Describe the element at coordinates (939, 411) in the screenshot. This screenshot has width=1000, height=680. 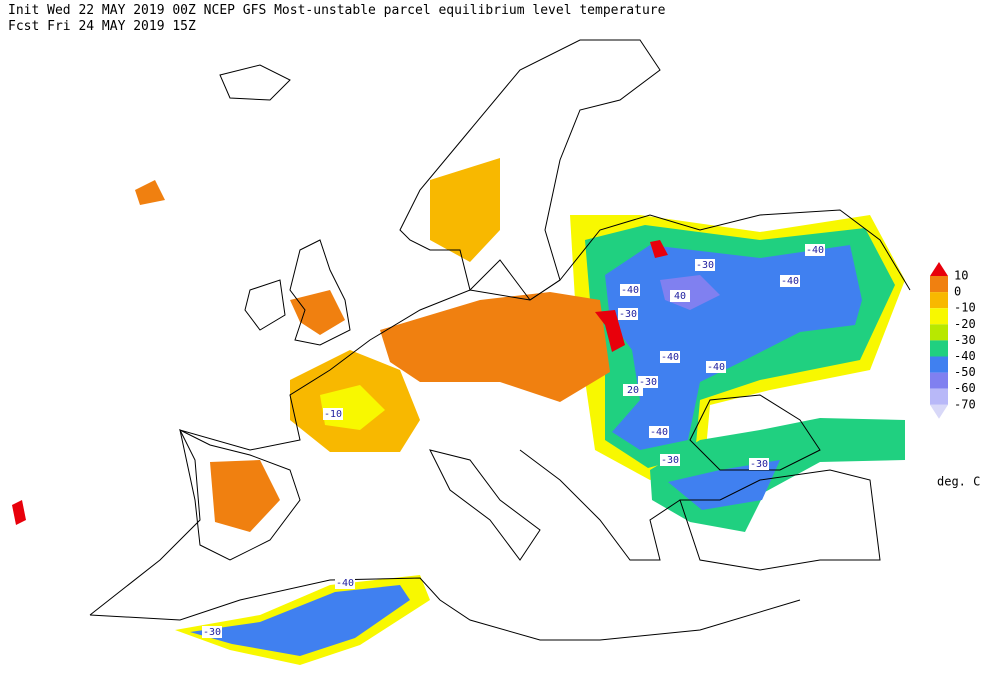
I see `legend-triangle-bottom` at that location.